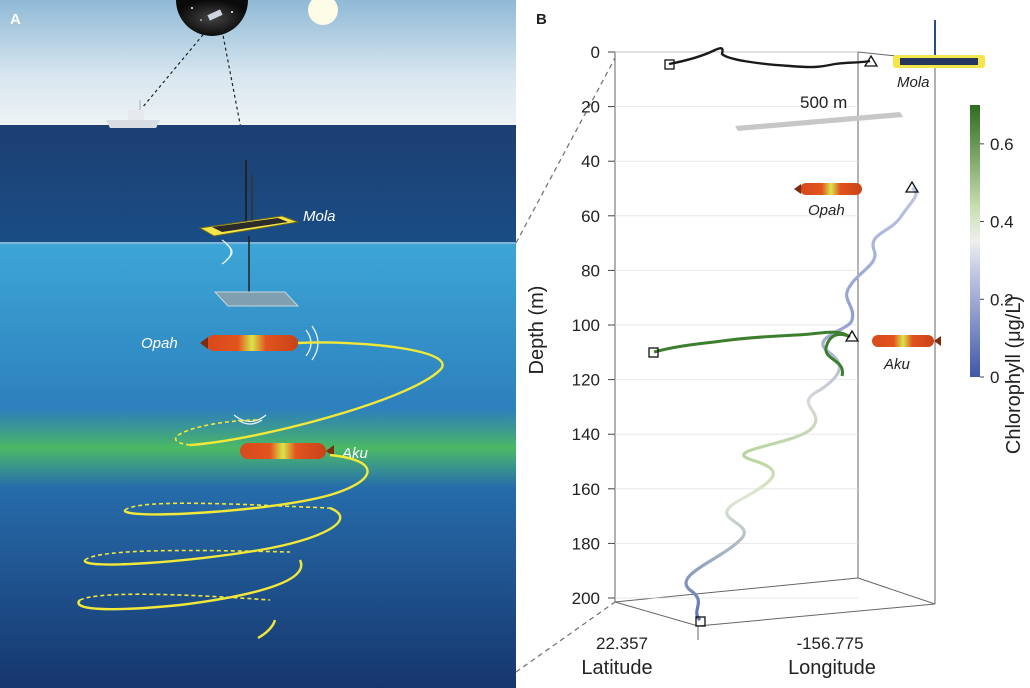 This screenshot has height=688, width=1030. I want to click on opah-vehicle-illustration, so click(249, 343).